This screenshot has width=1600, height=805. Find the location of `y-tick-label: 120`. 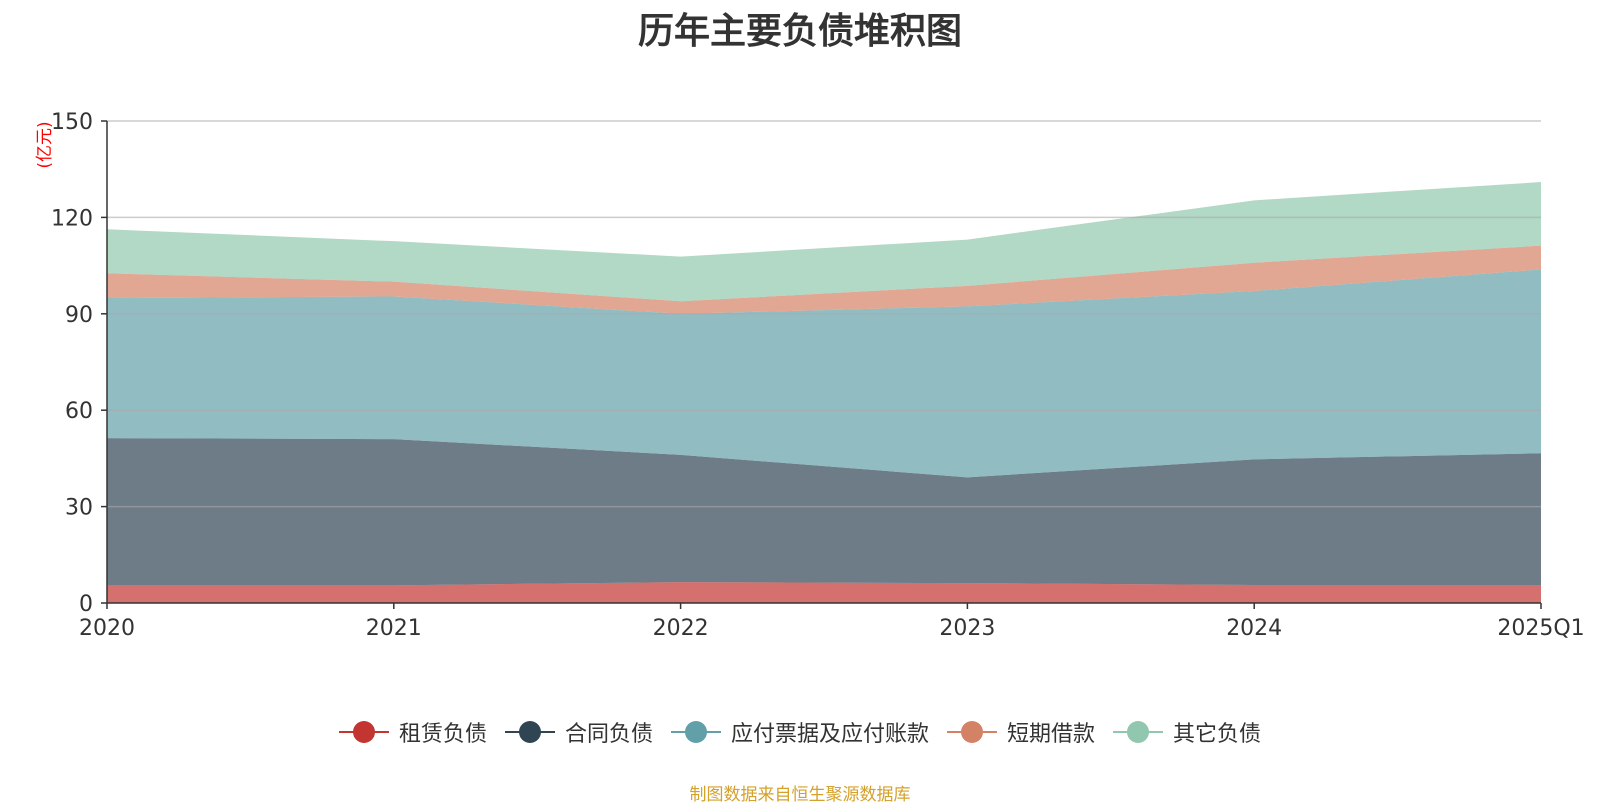

y-tick-label: 120 is located at coordinates (72, 218).